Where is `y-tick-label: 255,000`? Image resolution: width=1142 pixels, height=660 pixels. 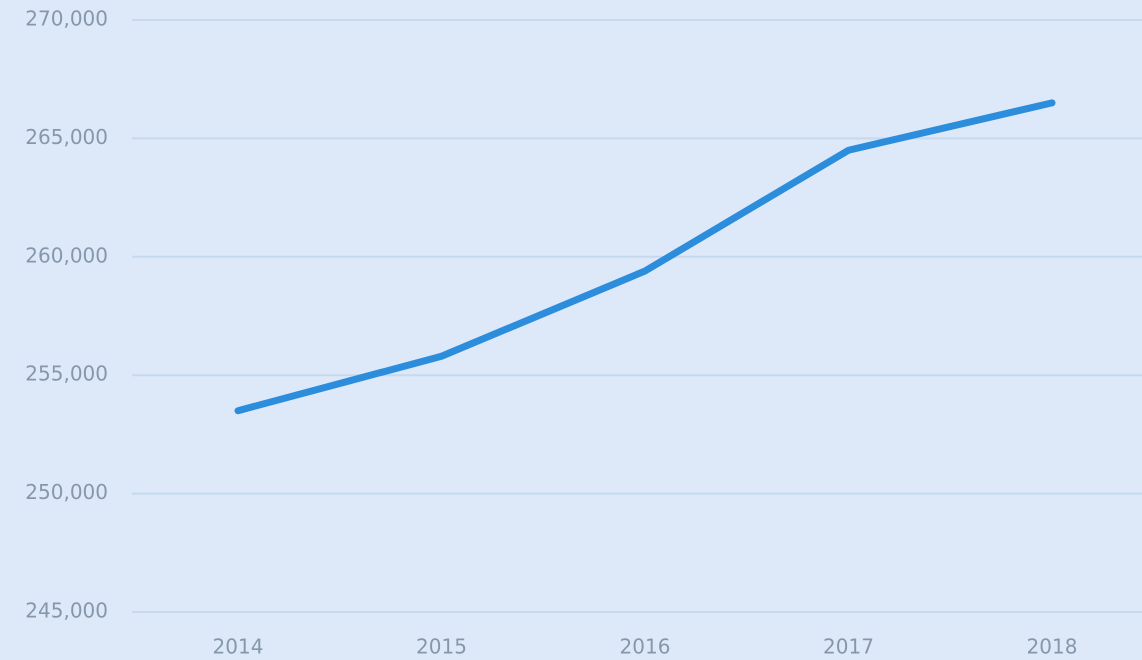 y-tick-label: 255,000 is located at coordinates (66, 374).